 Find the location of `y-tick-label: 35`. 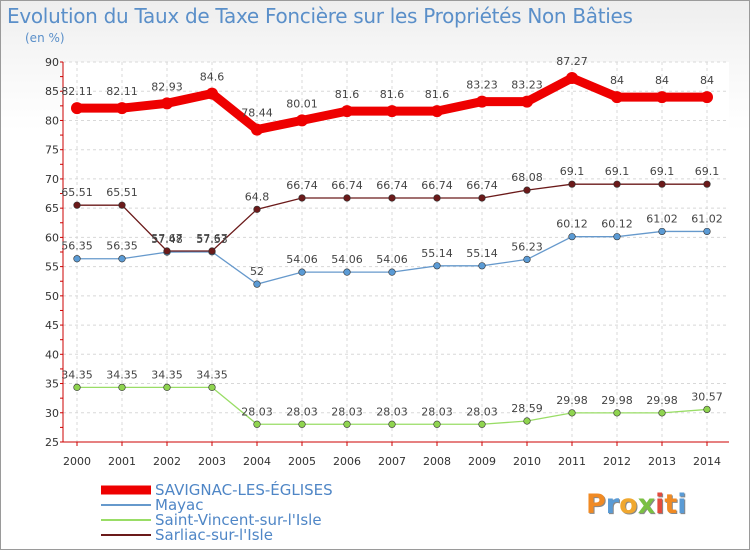

y-tick-label: 35 is located at coordinates (52, 384).